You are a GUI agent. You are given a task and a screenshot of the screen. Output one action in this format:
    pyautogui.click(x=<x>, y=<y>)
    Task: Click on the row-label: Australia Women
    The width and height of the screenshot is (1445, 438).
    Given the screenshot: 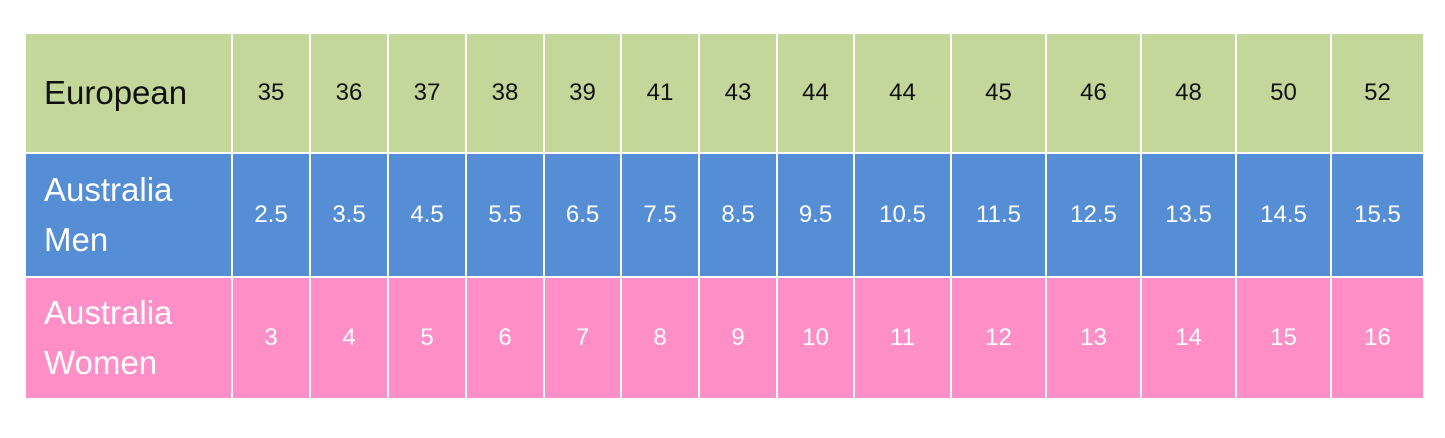 What is the action you would take?
    pyautogui.click(x=128, y=338)
    